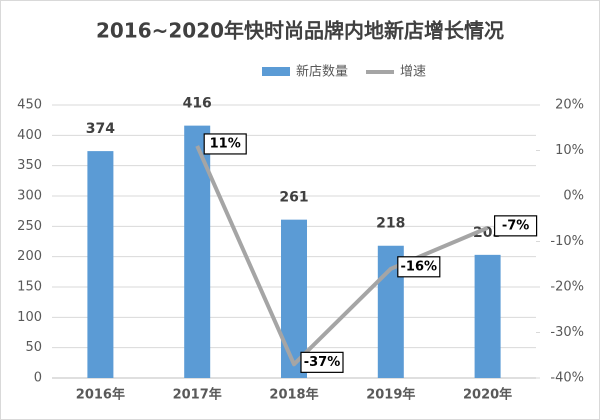 This screenshot has height=420, width=600. What do you see at coordinates (573, 196) in the screenshot?
I see `y2-tick-label: 0%` at bounding box center [573, 196].